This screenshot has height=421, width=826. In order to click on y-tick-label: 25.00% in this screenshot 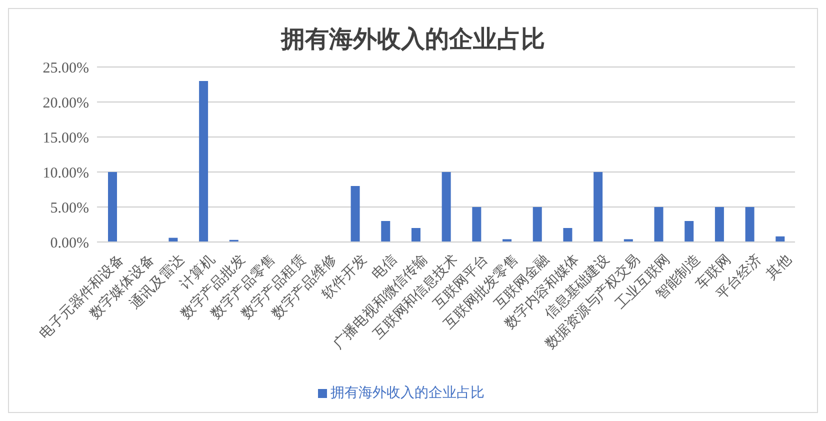, I will do `click(65, 68)`.